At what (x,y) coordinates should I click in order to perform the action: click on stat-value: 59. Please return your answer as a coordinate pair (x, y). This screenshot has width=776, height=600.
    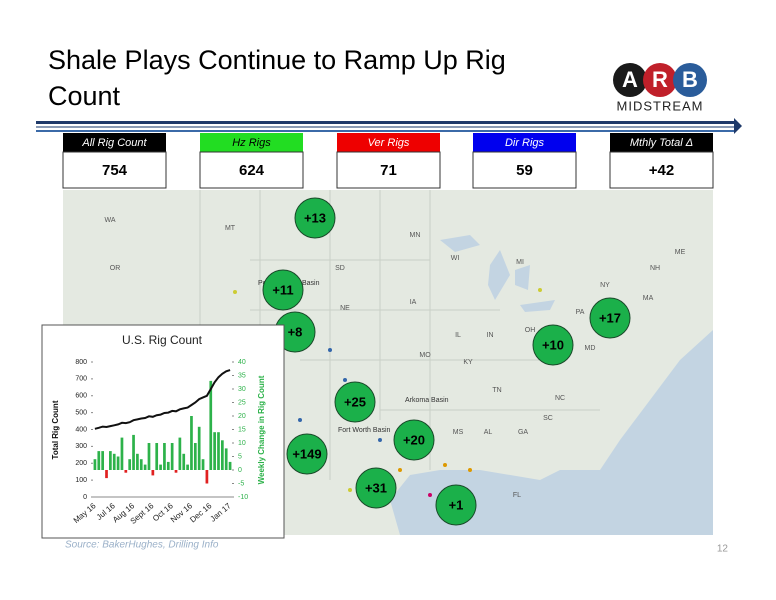
    Looking at the image, I should click on (524, 170).